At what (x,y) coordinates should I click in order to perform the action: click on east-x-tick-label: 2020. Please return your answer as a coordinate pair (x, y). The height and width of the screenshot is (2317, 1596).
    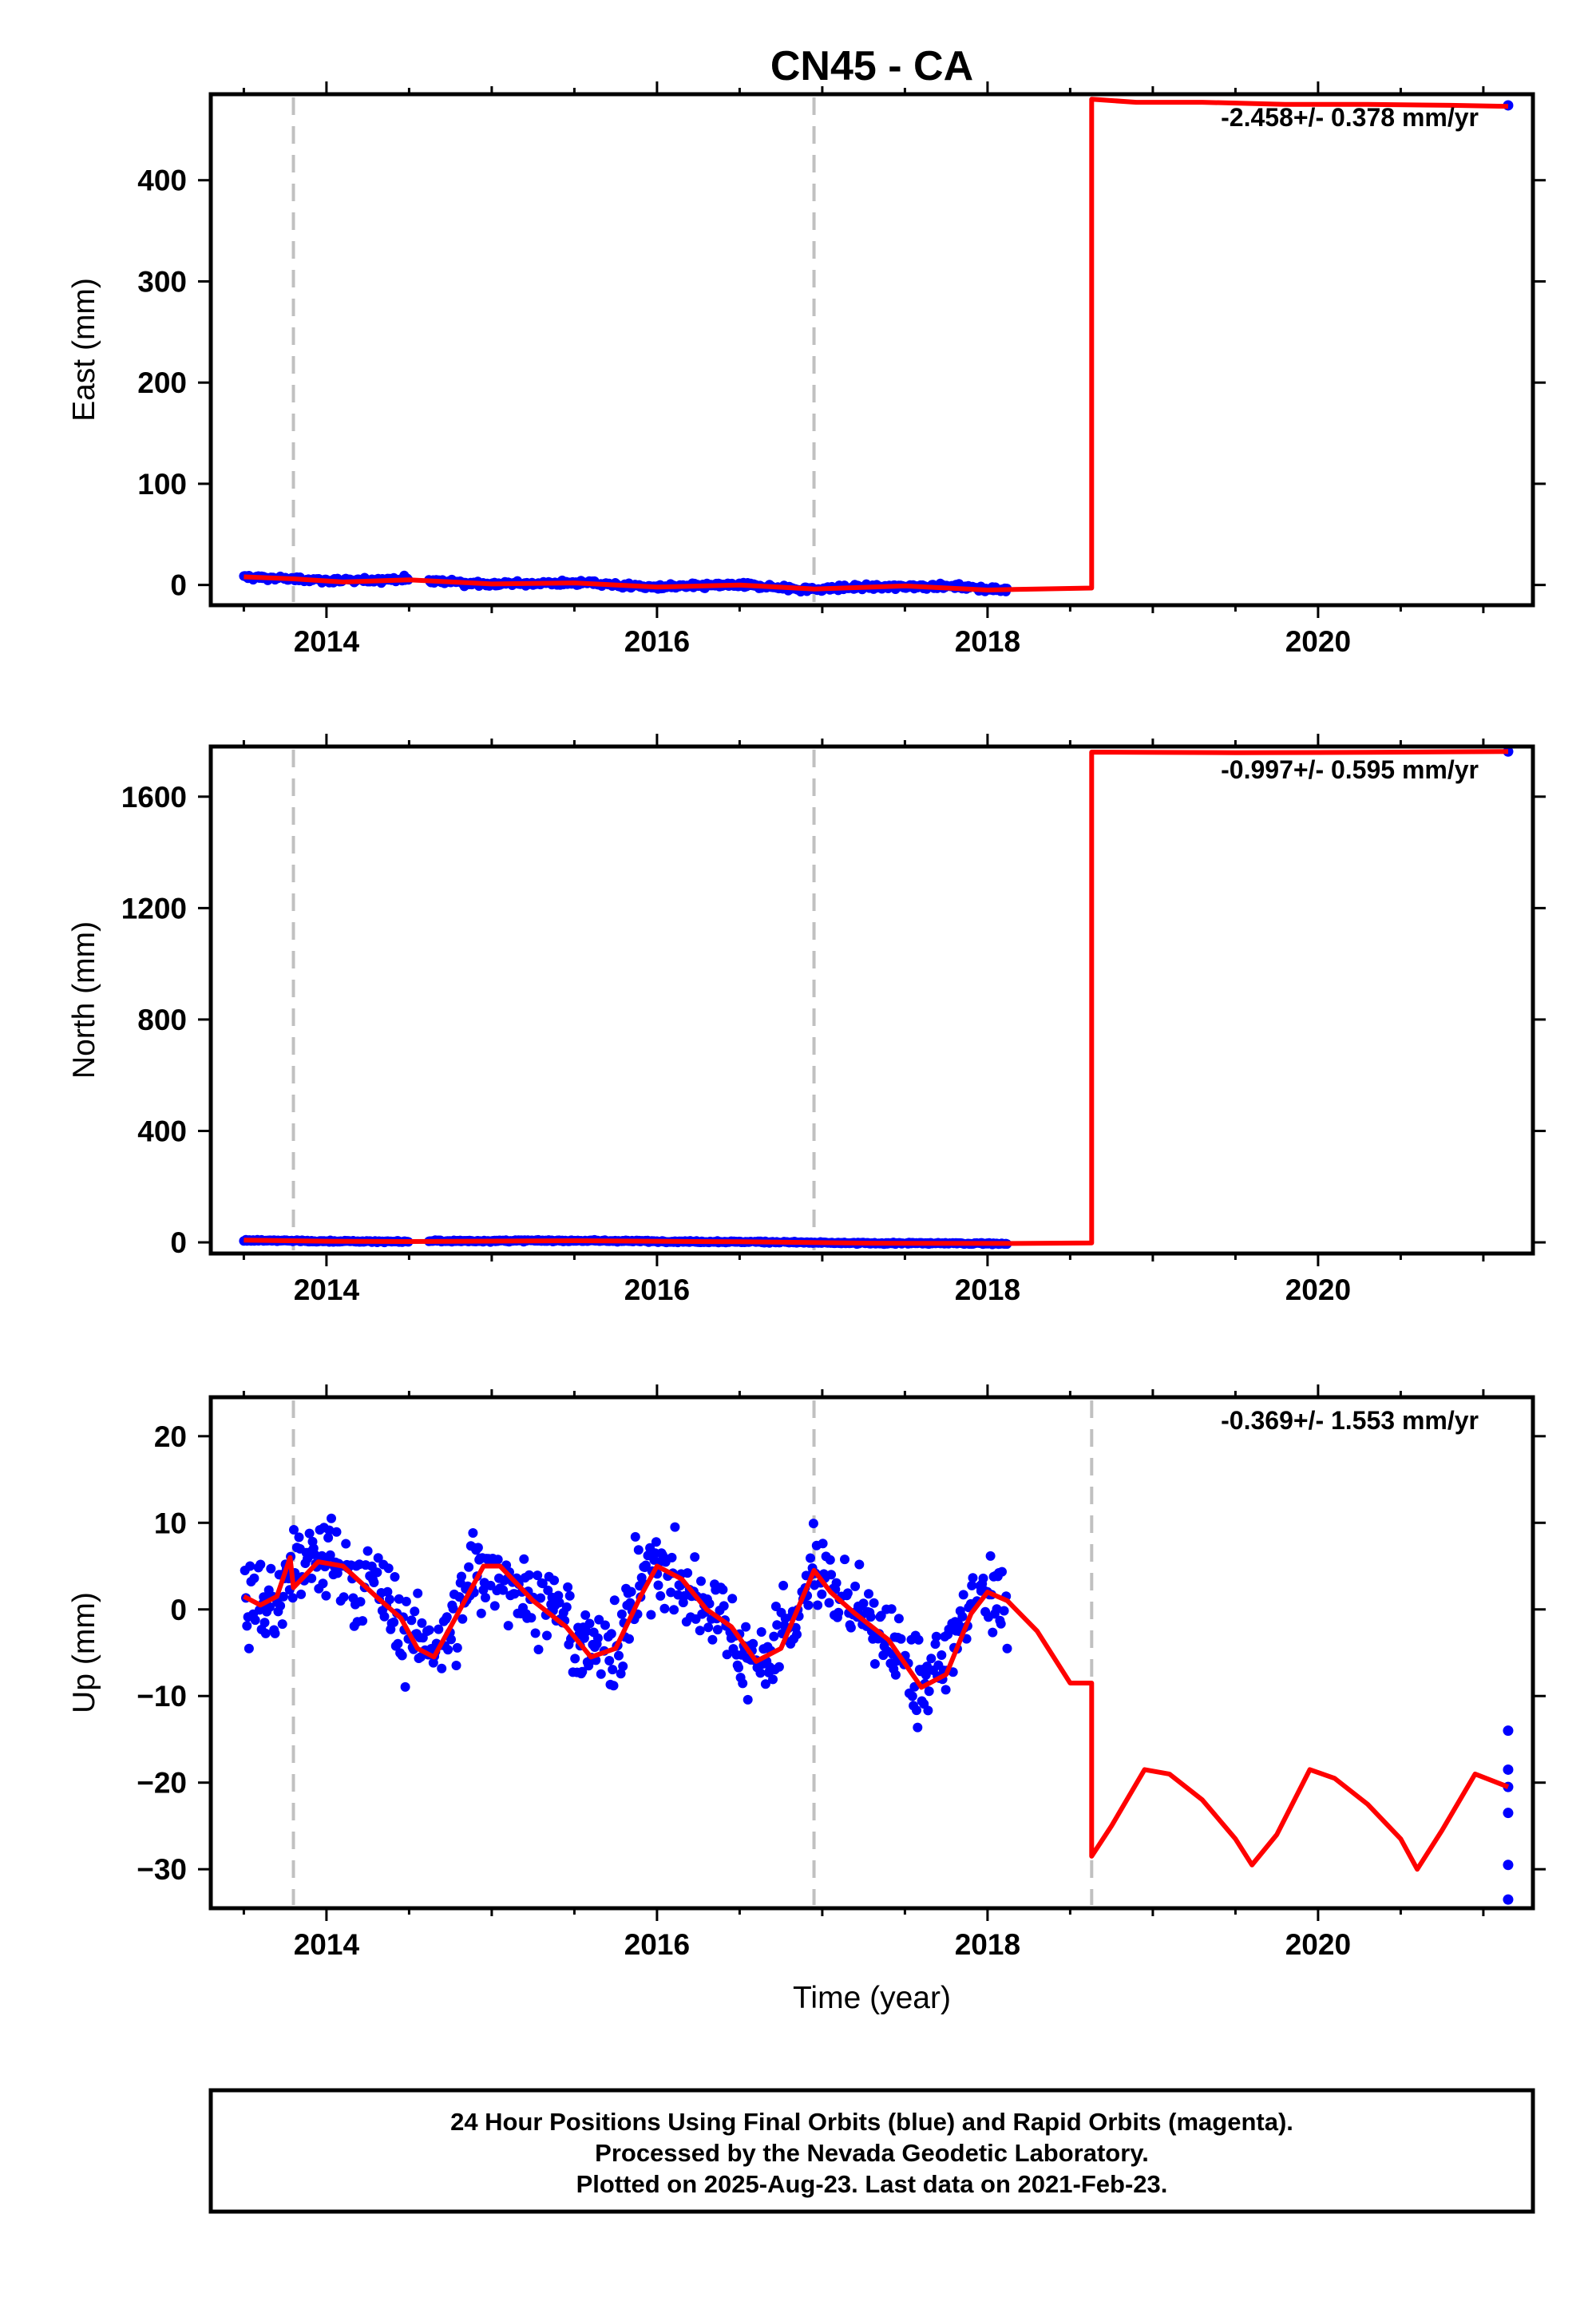
    Looking at the image, I should click on (1318, 641).